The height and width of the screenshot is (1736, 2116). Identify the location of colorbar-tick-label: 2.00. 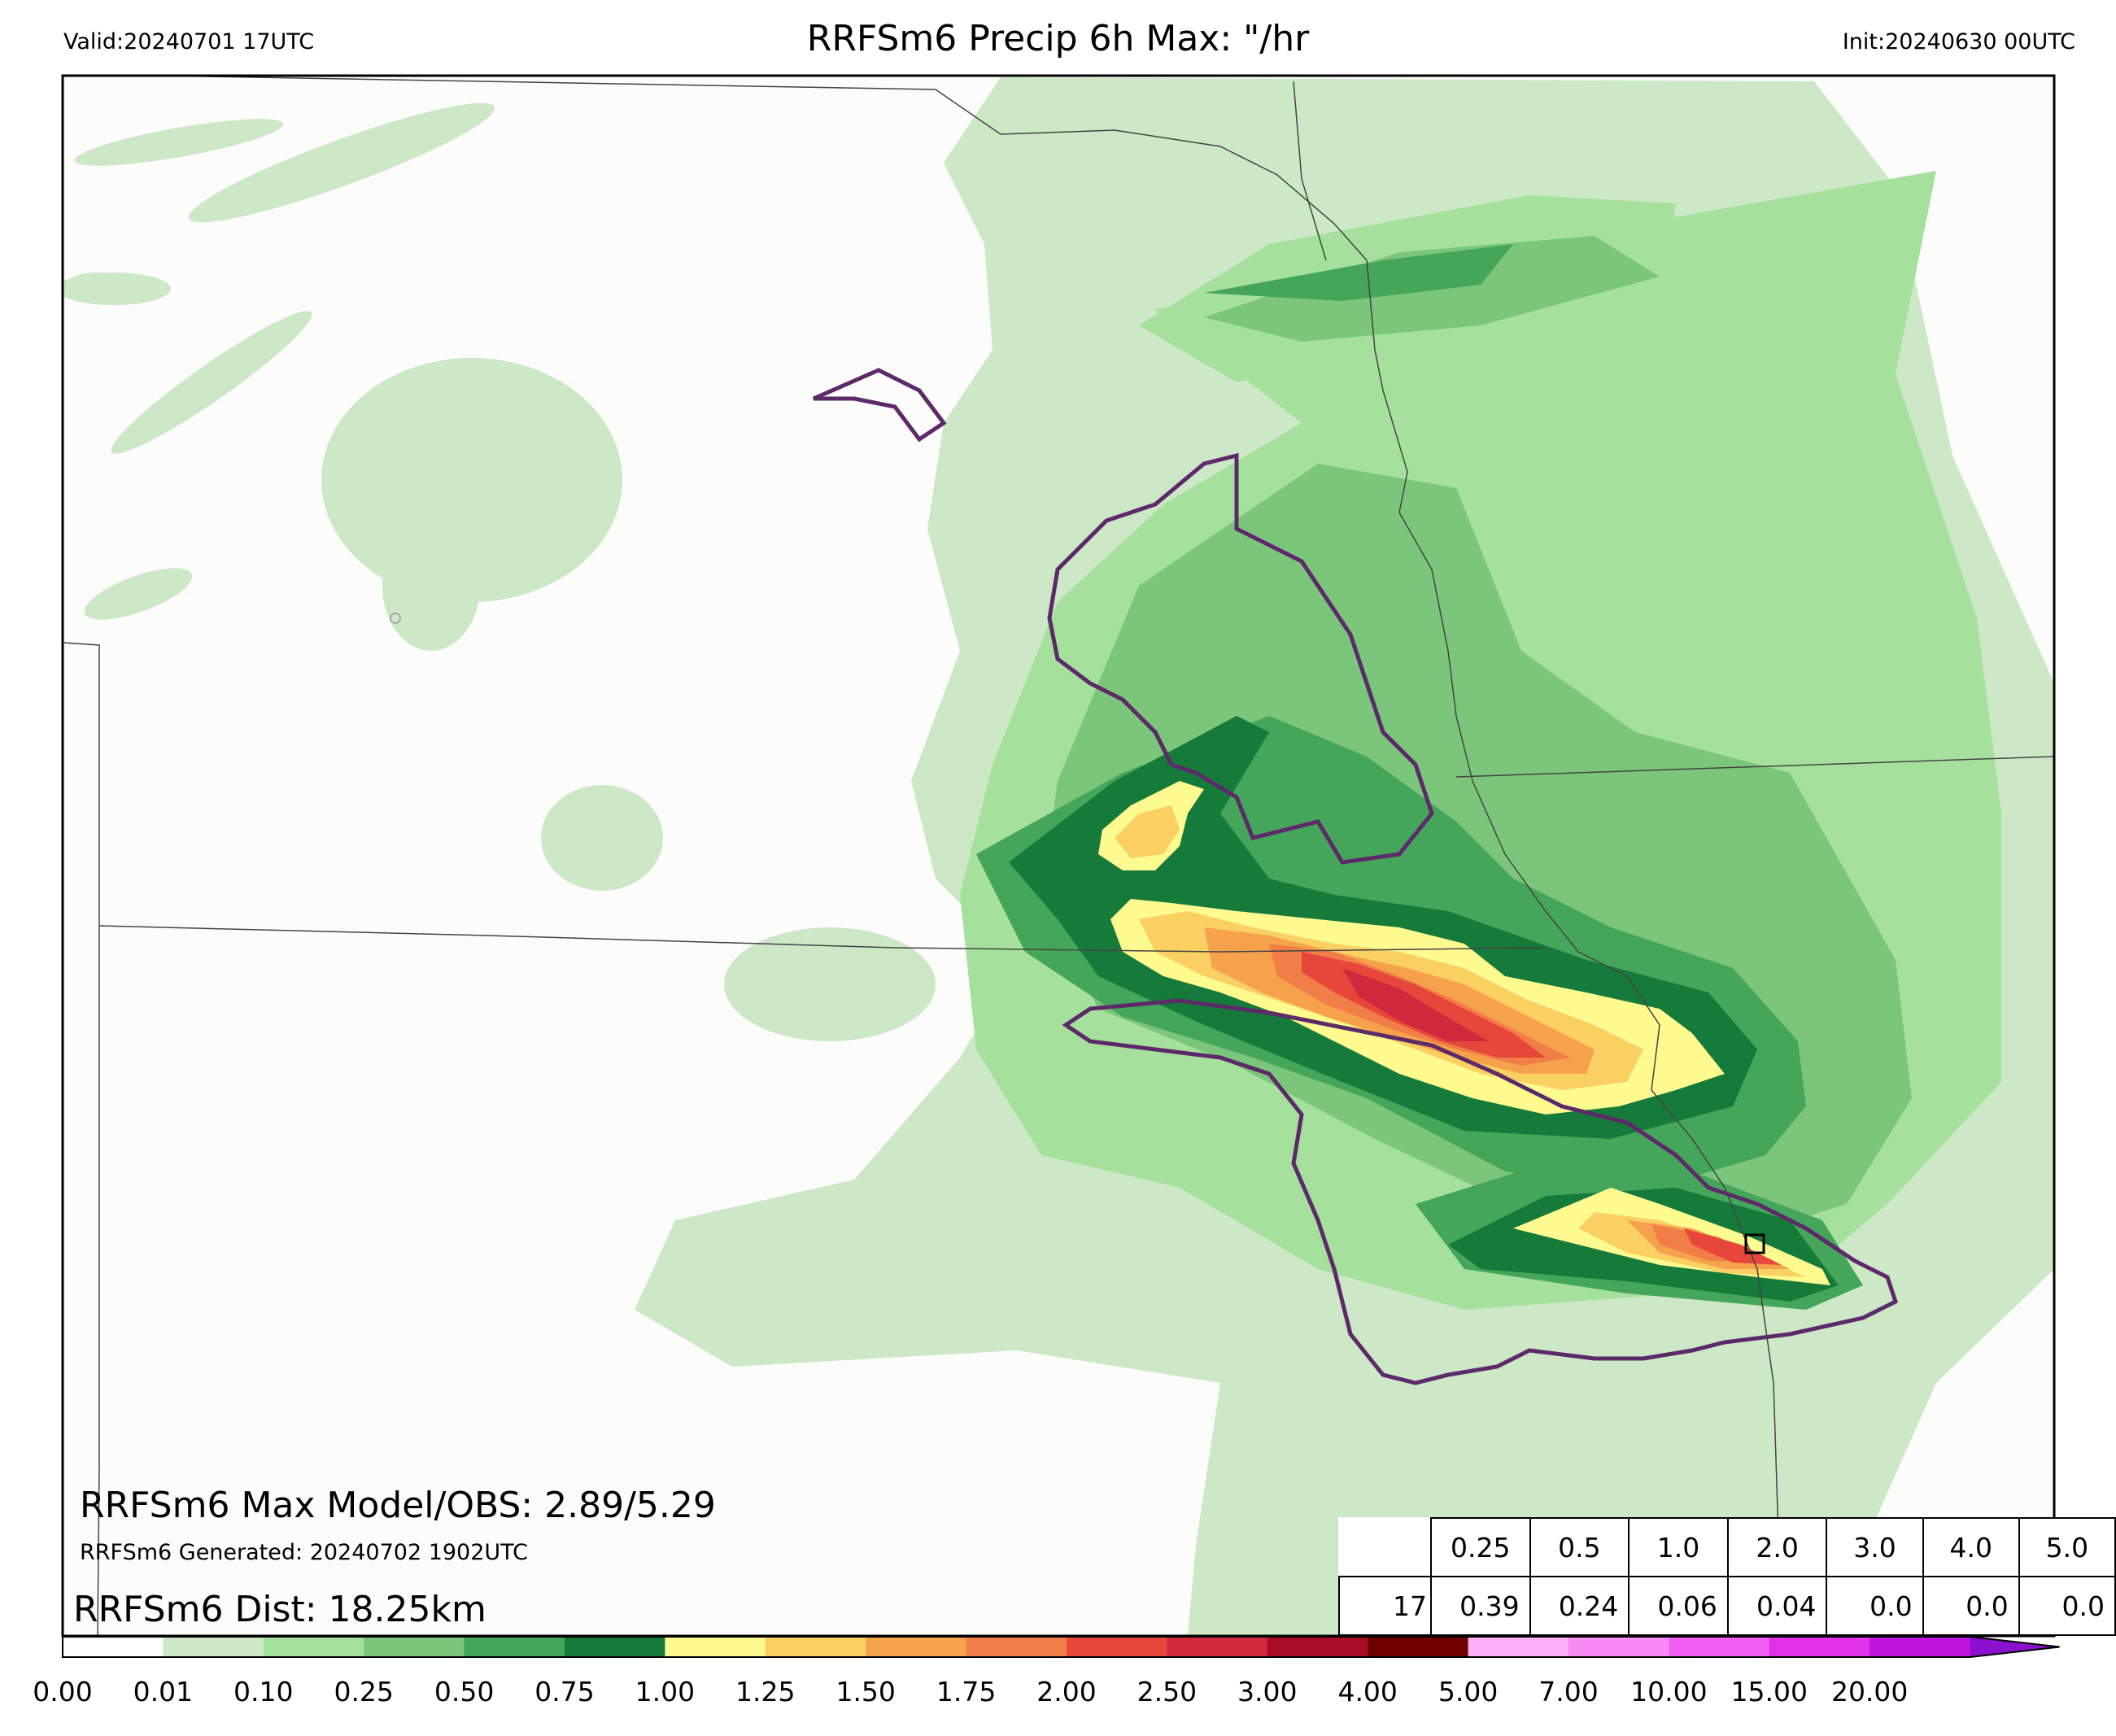
(1066, 1692).